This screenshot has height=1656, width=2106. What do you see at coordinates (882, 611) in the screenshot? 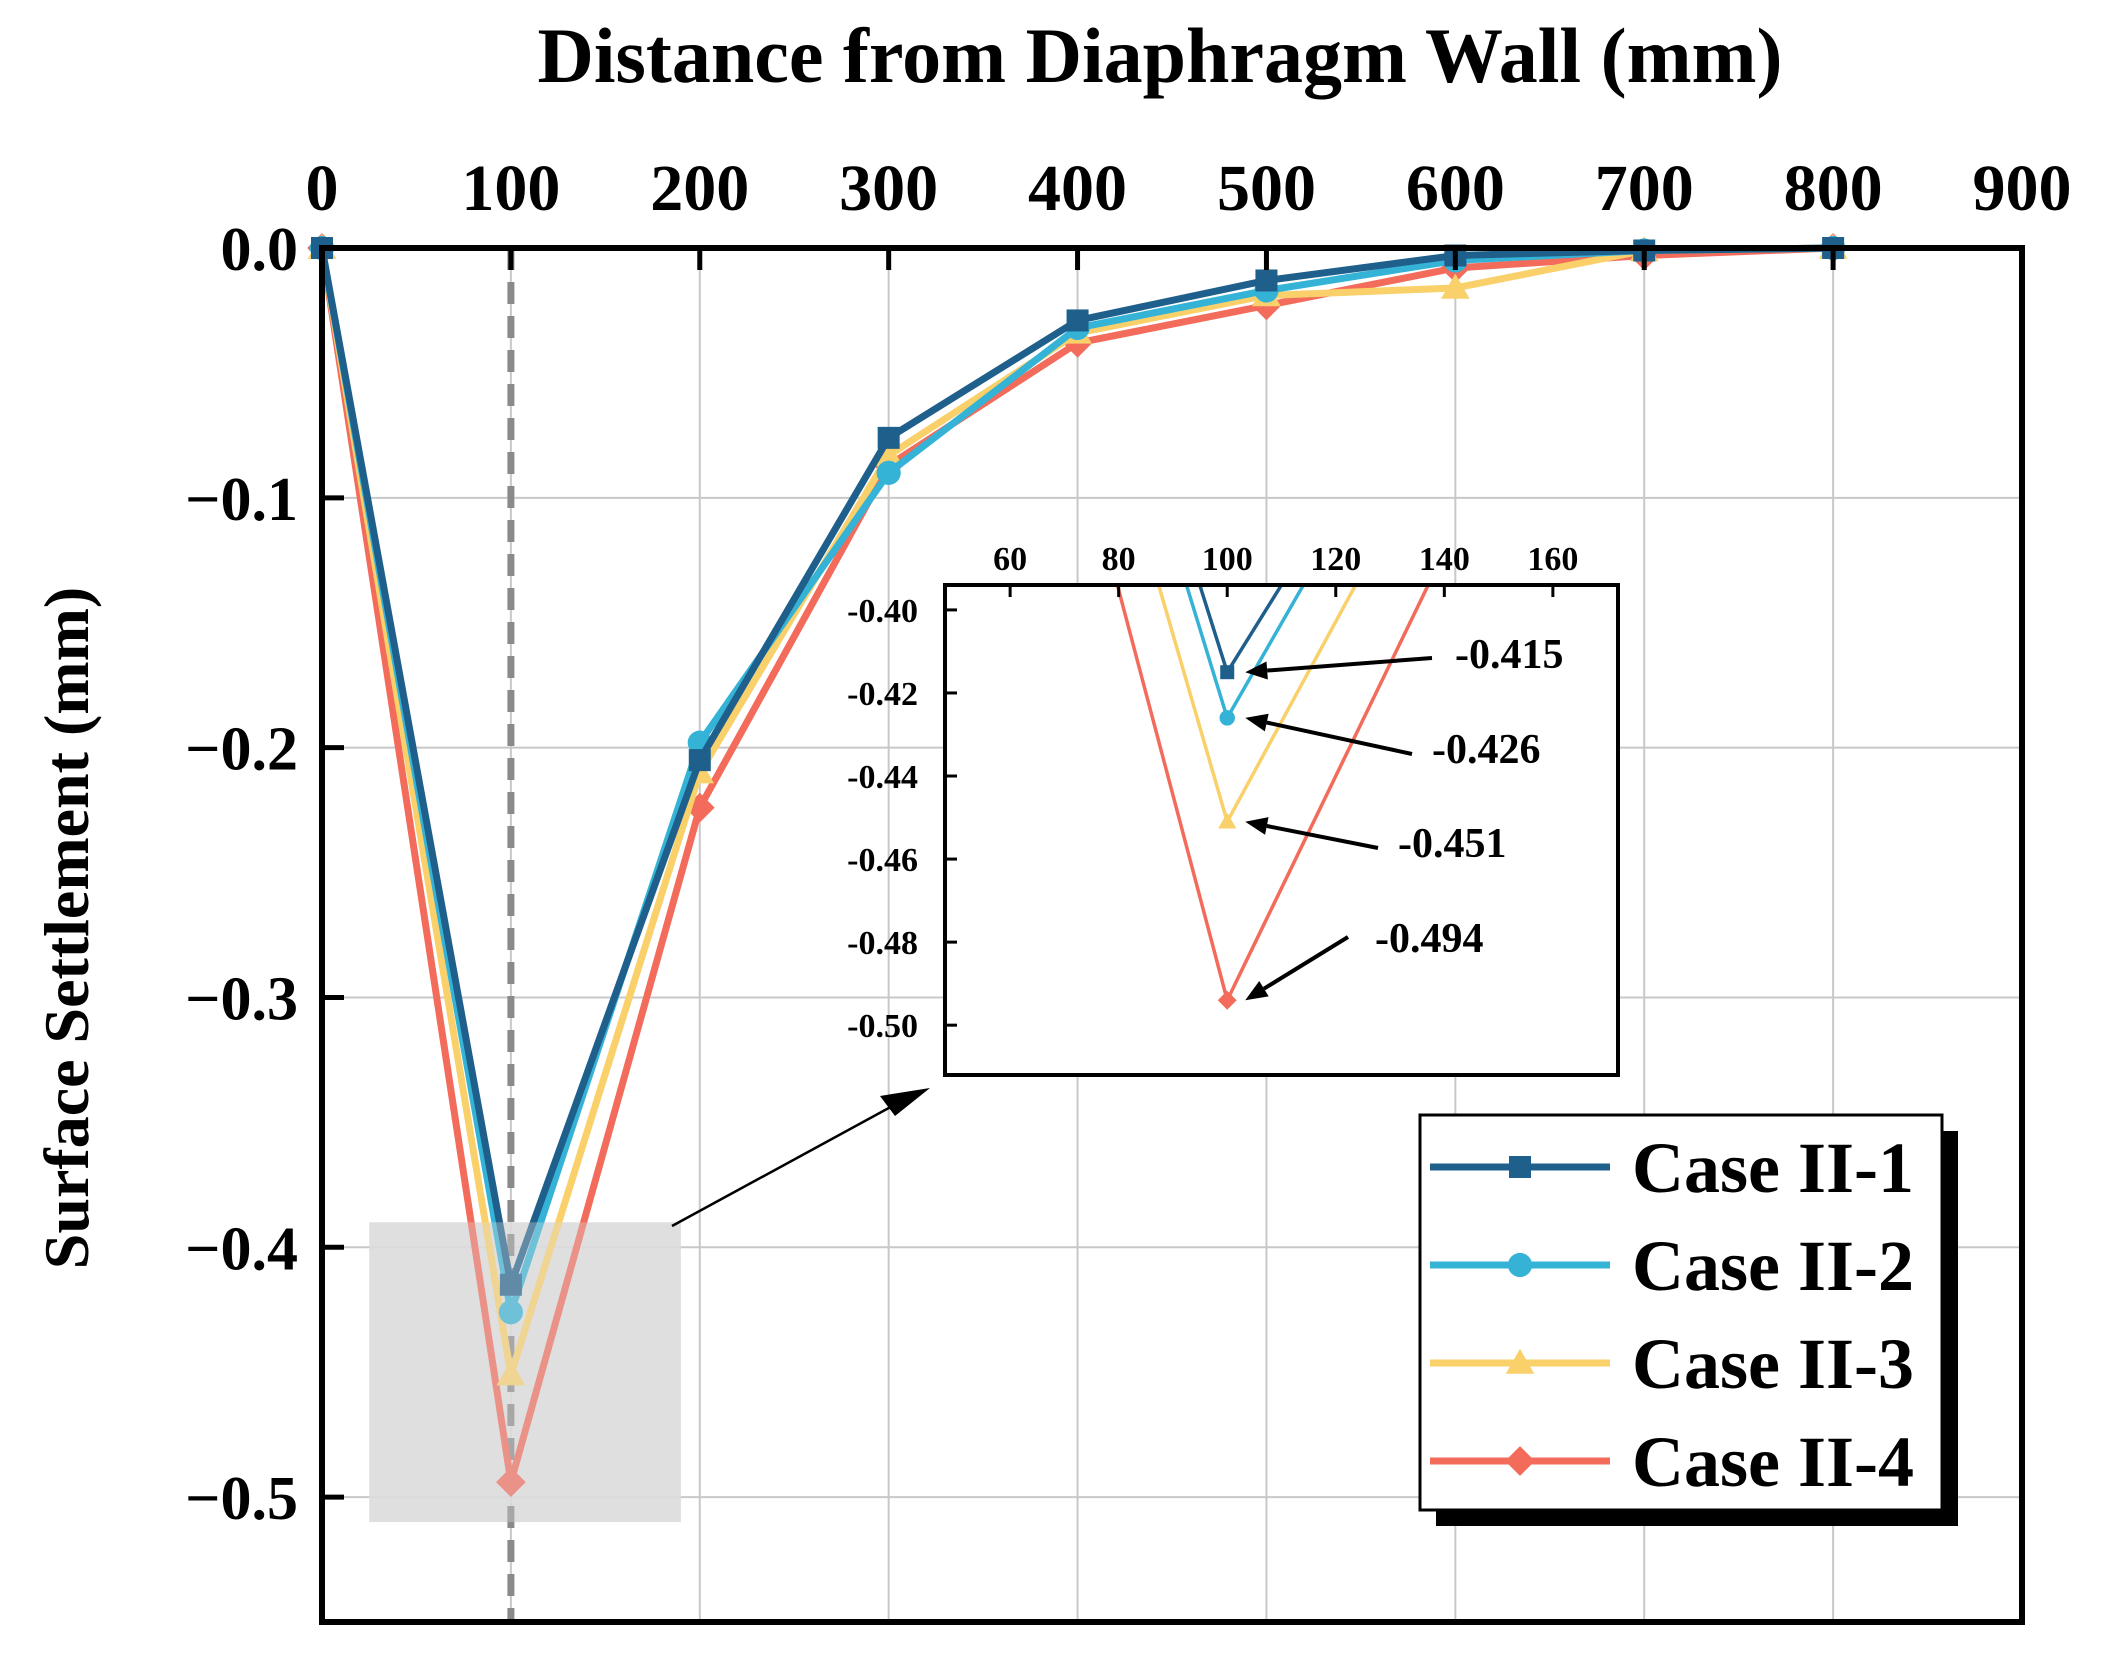
I see `inset-y-tick-label: -0.40` at bounding box center [882, 611].